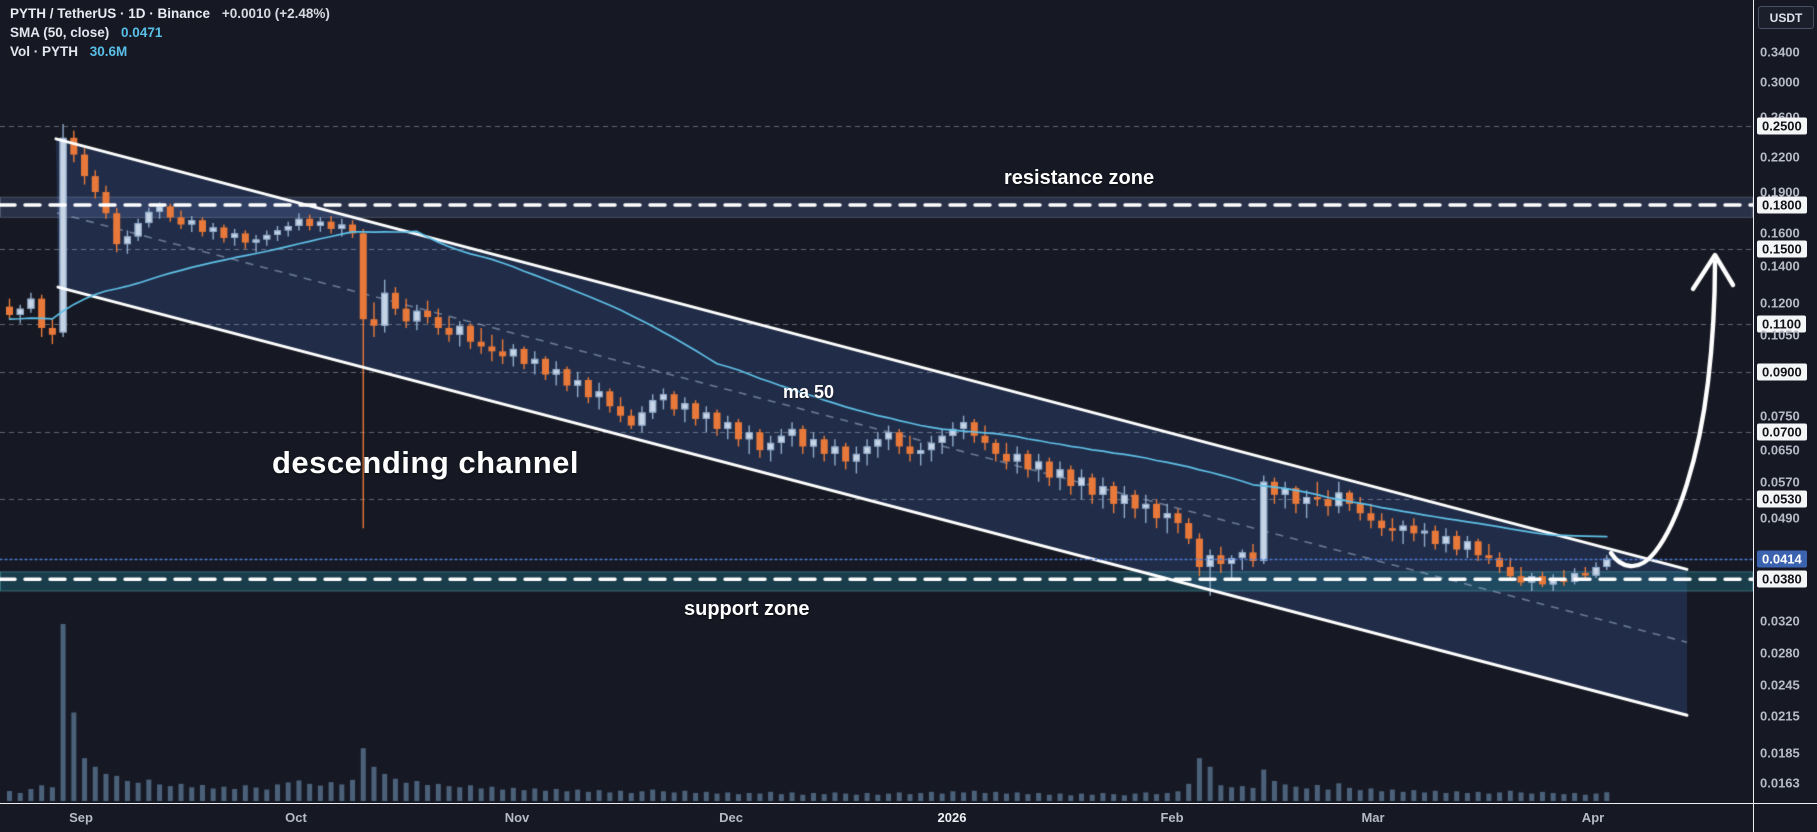 The height and width of the screenshot is (832, 1817). I want to click on price-tick-label: 0.3400, so click(1780, 52).